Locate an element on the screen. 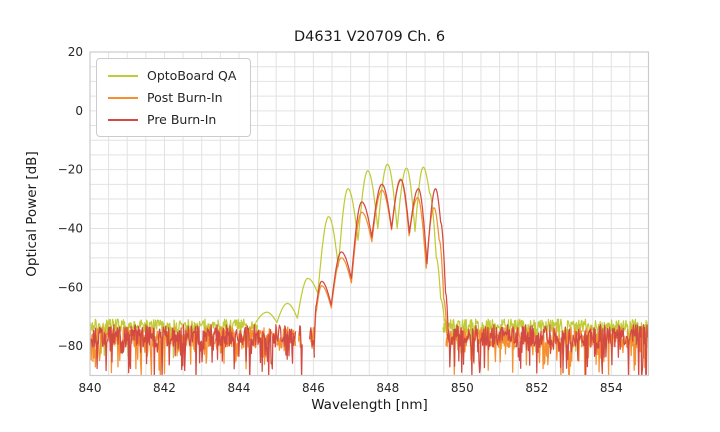  x-tick-label: 848 is located at coordinates (387, 388).